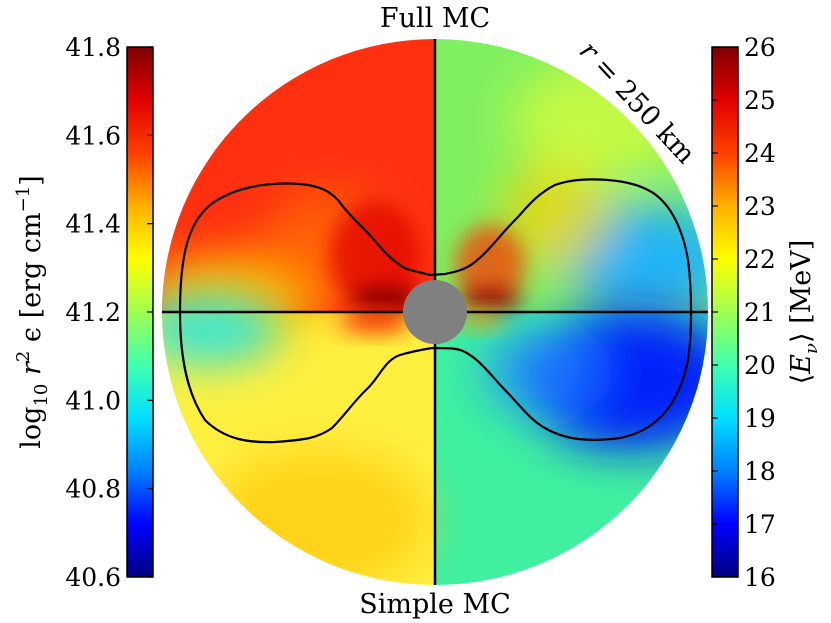 Image resolution: width=831 pixels, height=623 pixels. I want to click on left-colorbar-ticks: 41.8 41.6 41.4 41.2 41.0 40.8 40.6, so click(109, 312).